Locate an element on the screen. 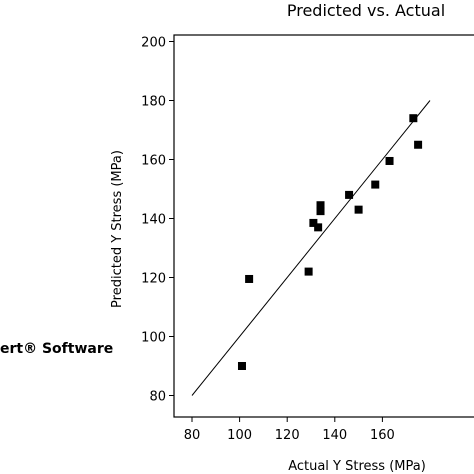  y-tick-label: 100 is located at coordinates (153, 338).